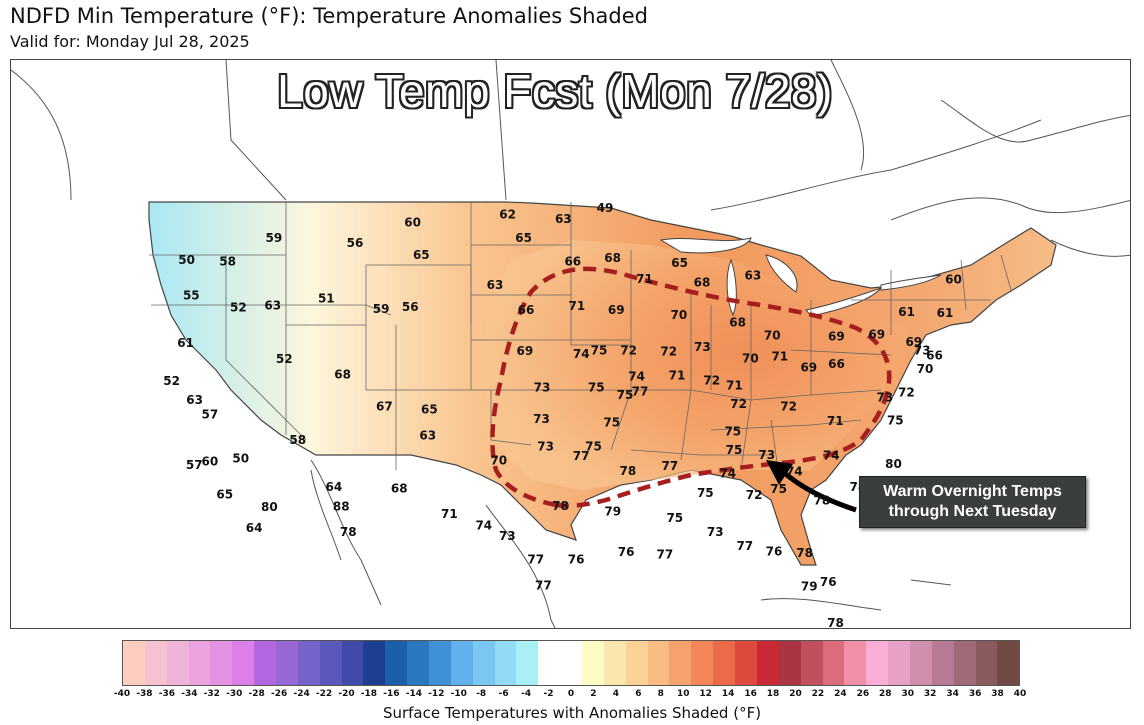 The image size is (1144, 725). I want to click on colorbar-tick-label: 2, so click(593, 694).